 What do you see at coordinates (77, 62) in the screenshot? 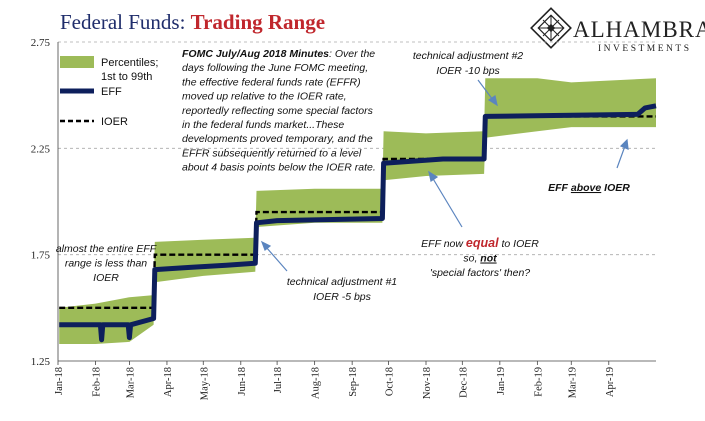
I see `legend-swatch-band` at bounding box center [77, 62].